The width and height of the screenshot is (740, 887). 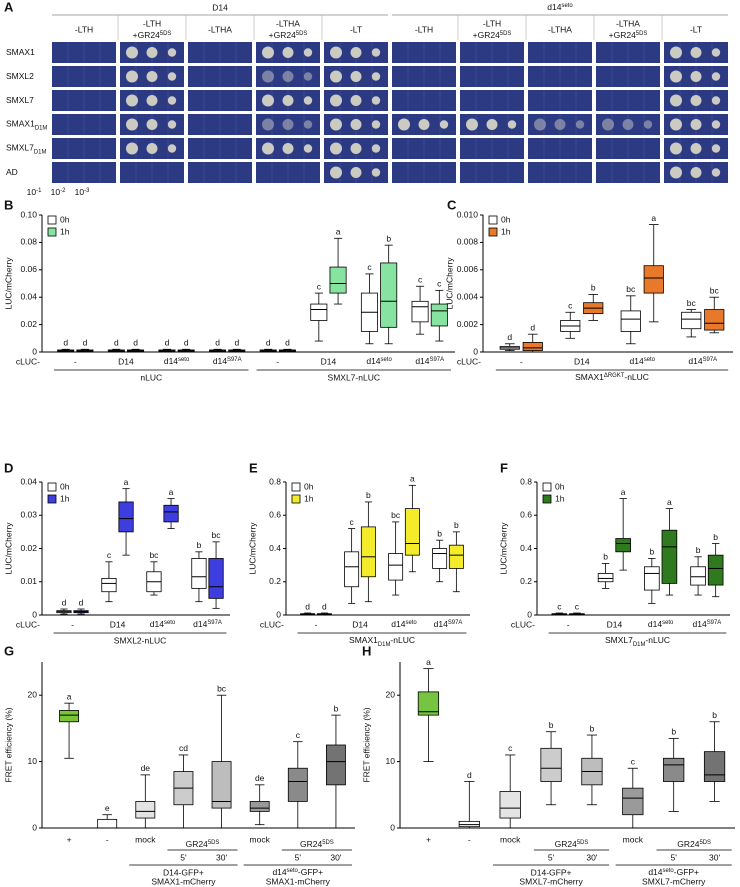 I want to click on y-tick-label: 0.01, so click(x=28, y=581).